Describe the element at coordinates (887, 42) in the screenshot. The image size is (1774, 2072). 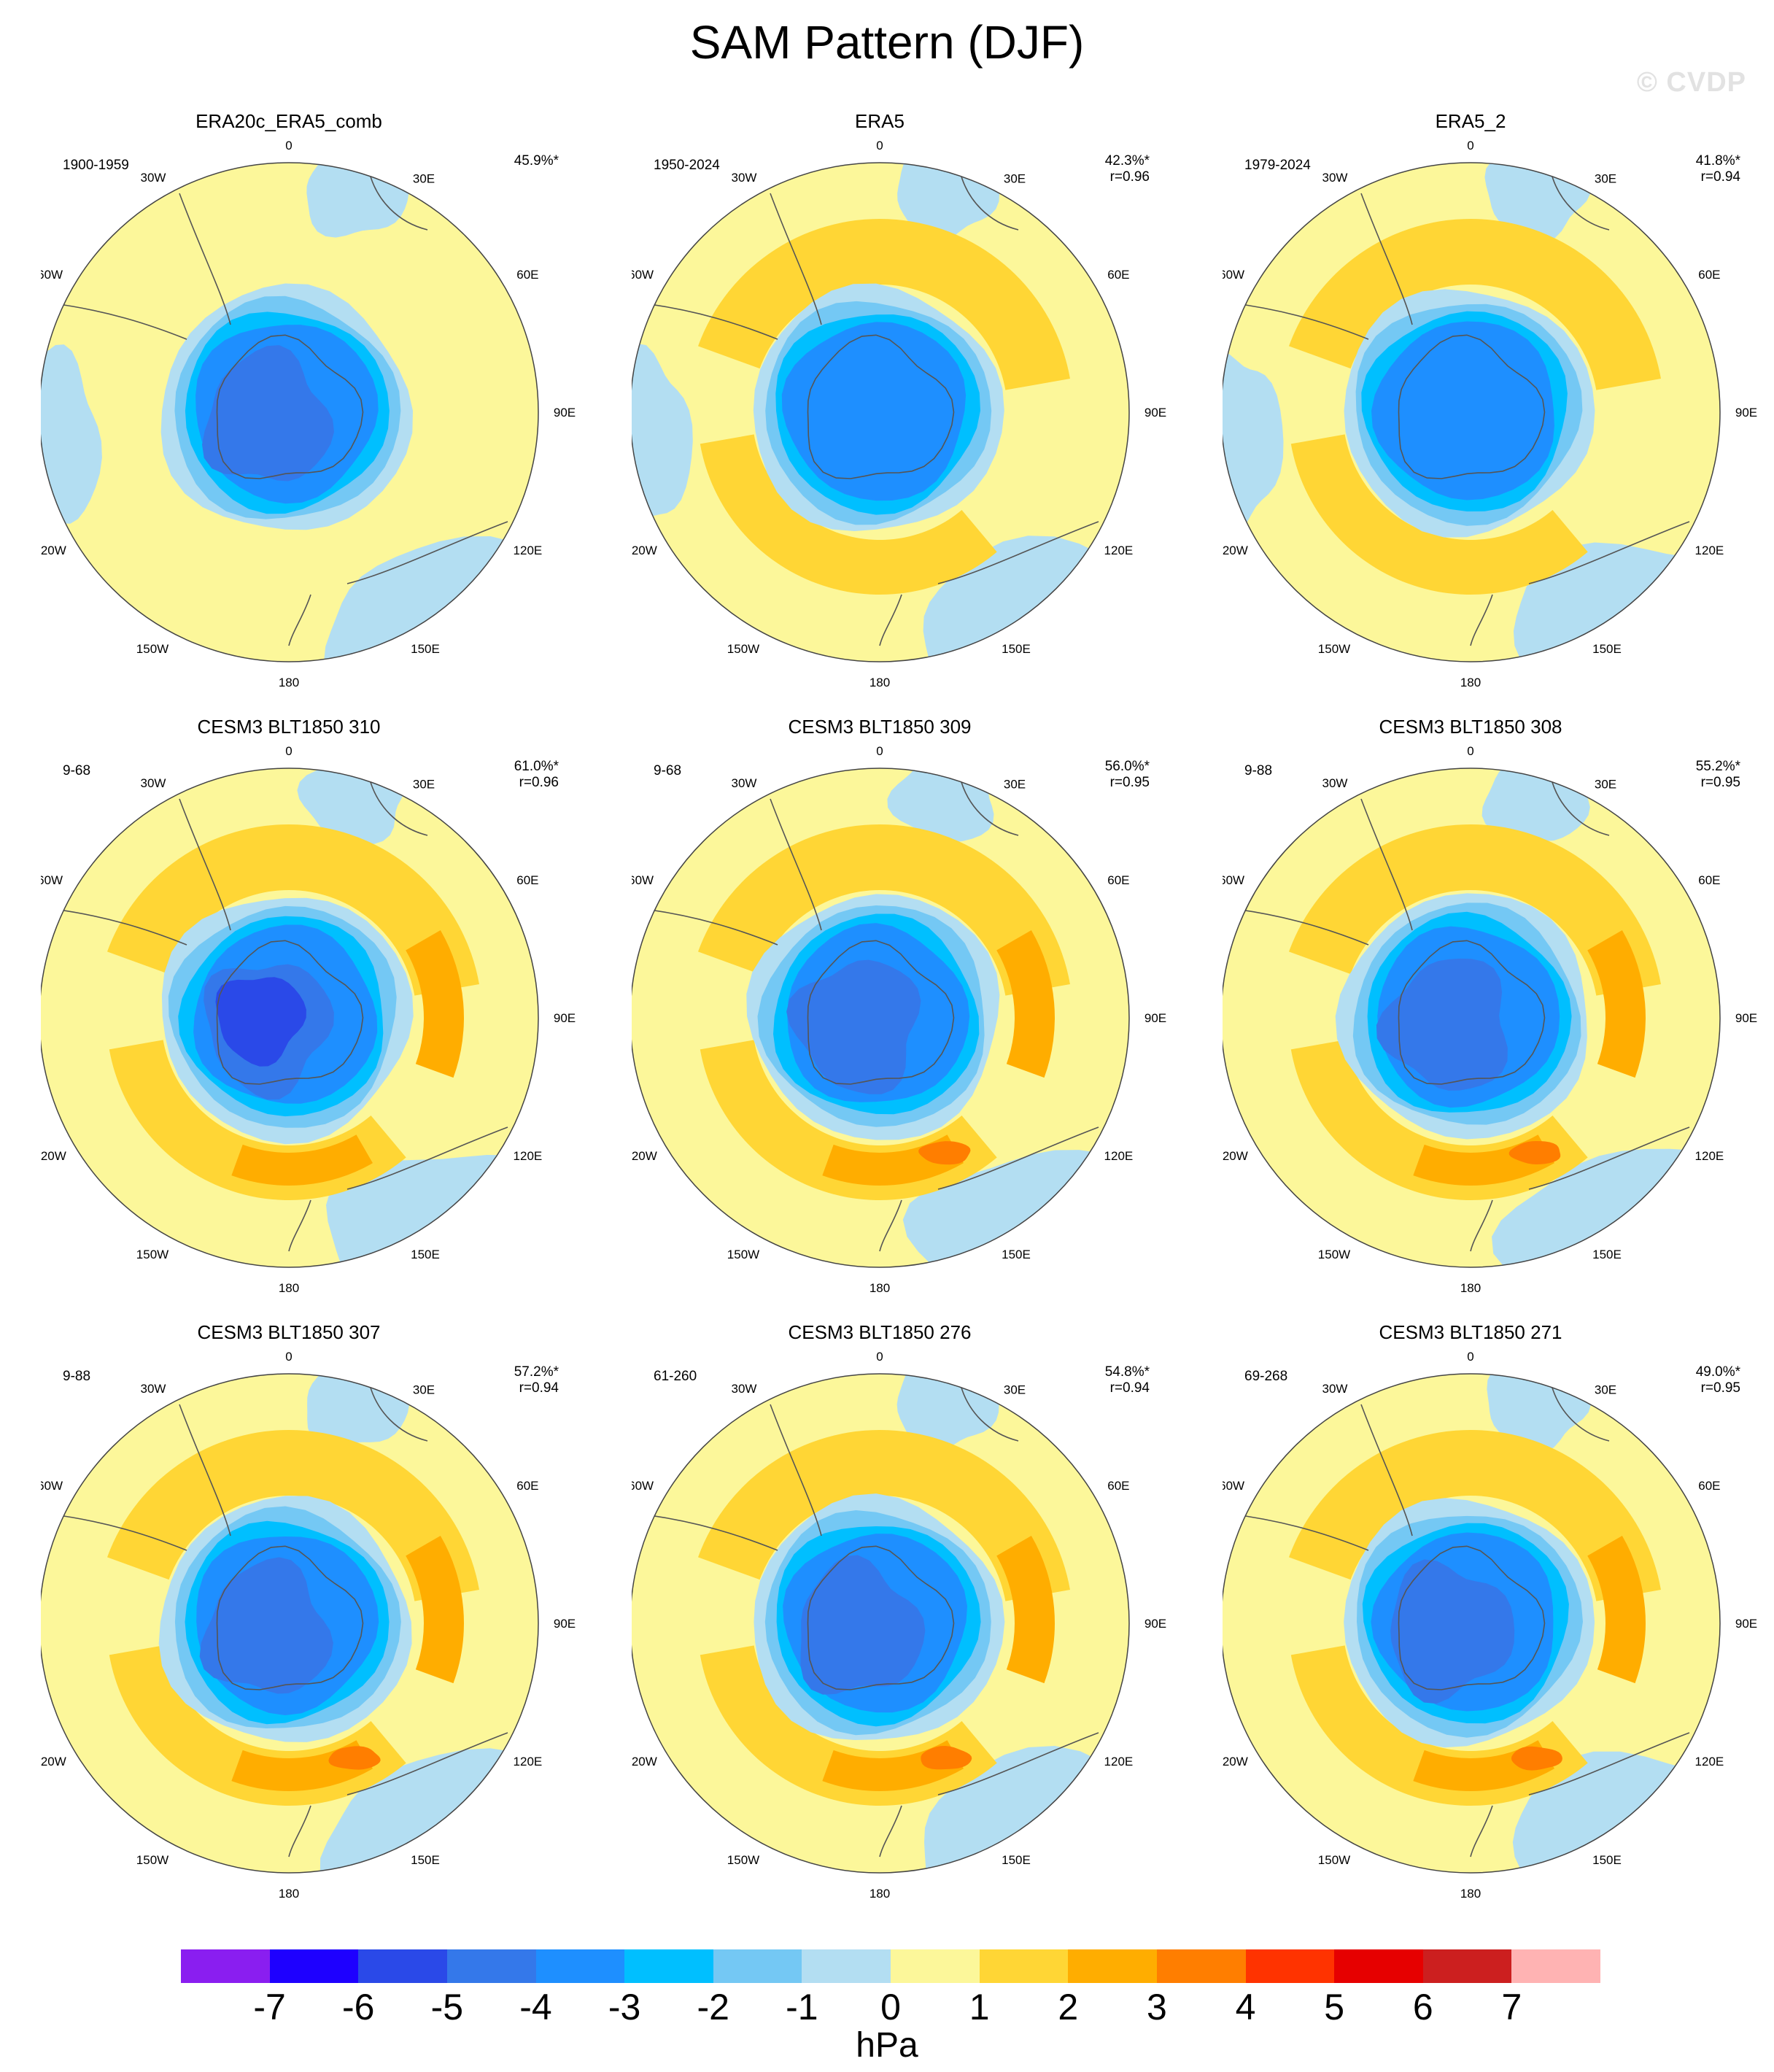
I see `figure-title: SAM Pattern (DJF)` at that location.